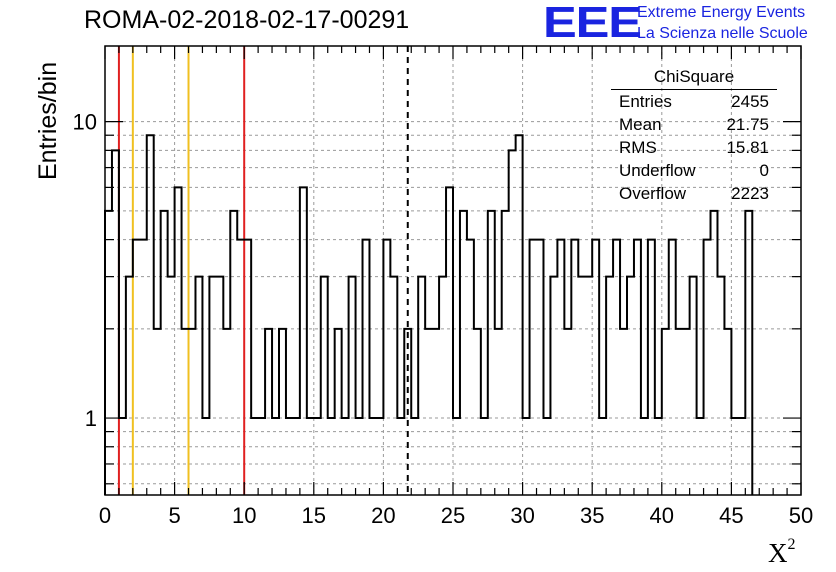  Describe the element at coordinates (694, 195) in the screenshot. I see `stats-row: Overflow 2223` at that location.